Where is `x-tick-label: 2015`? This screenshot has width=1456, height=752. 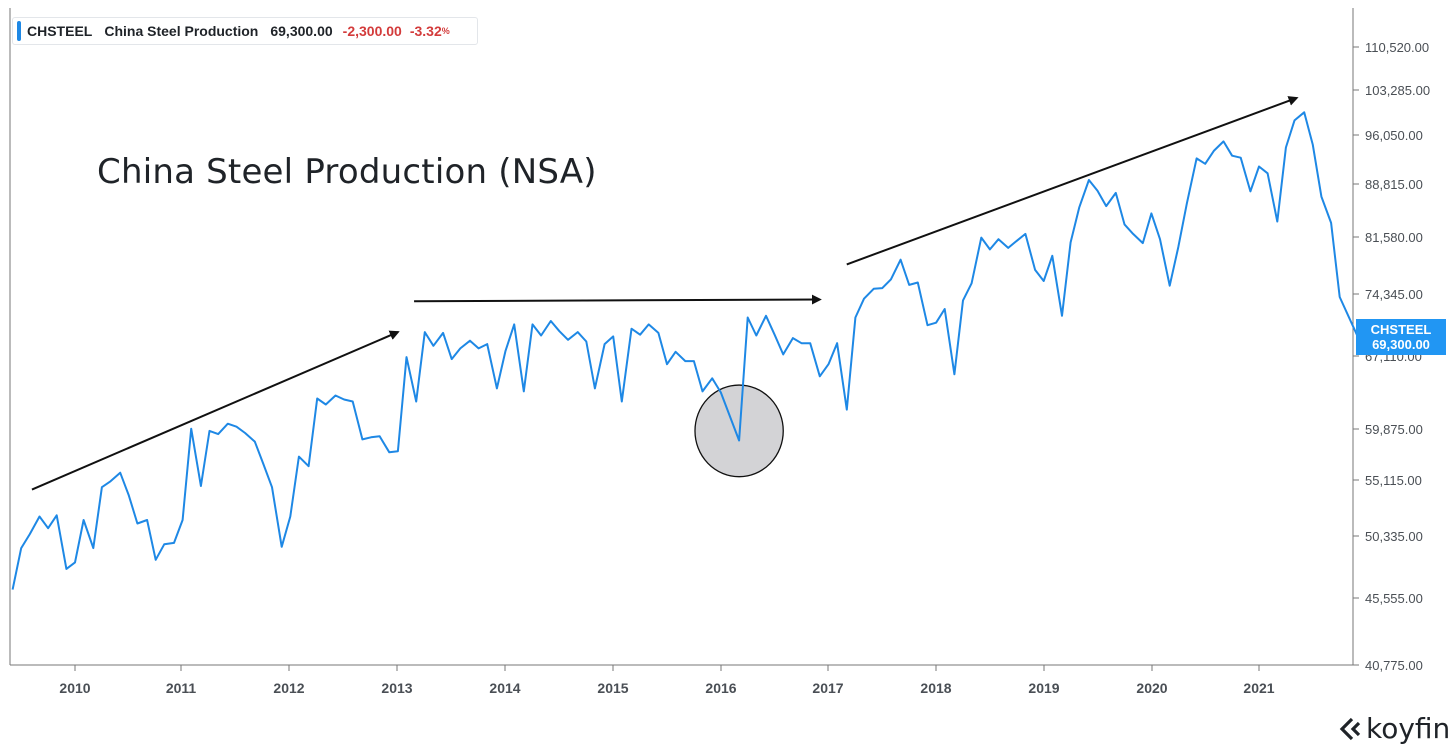
x-tick-label: 2015 is located at coordinates (612, 688).